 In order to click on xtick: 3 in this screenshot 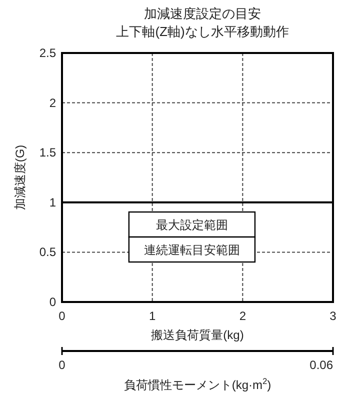, I will do `click(333, 316)`.